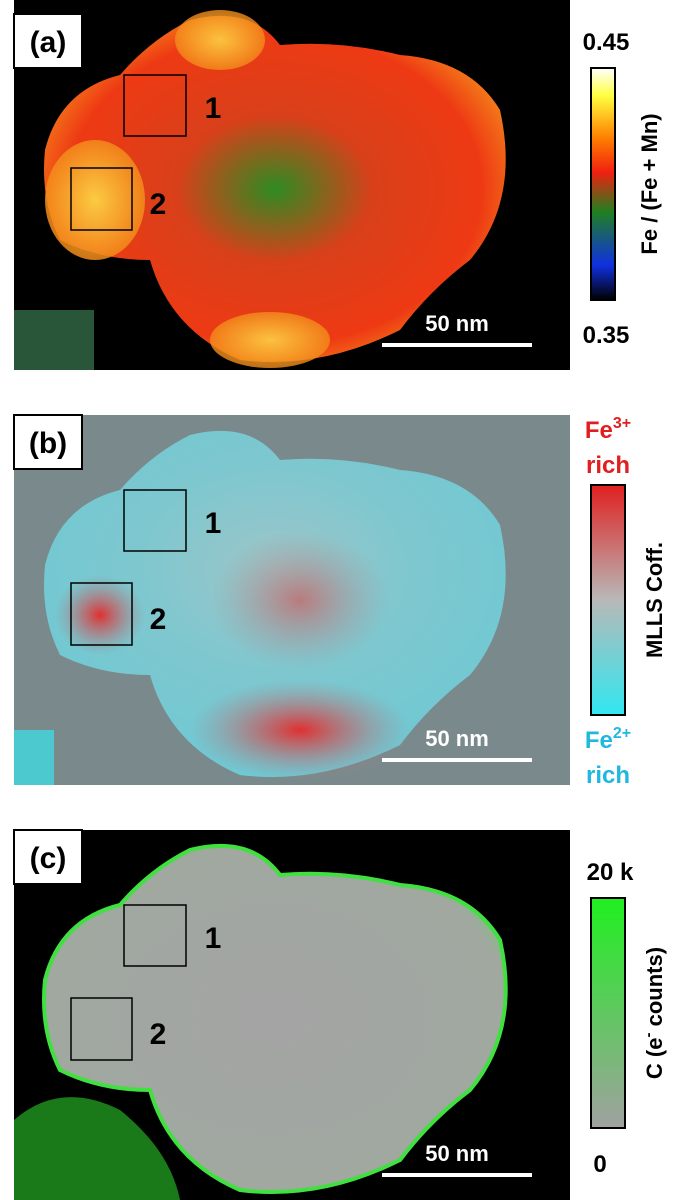  I want to click on panel-label: (c), so click(48, 858).